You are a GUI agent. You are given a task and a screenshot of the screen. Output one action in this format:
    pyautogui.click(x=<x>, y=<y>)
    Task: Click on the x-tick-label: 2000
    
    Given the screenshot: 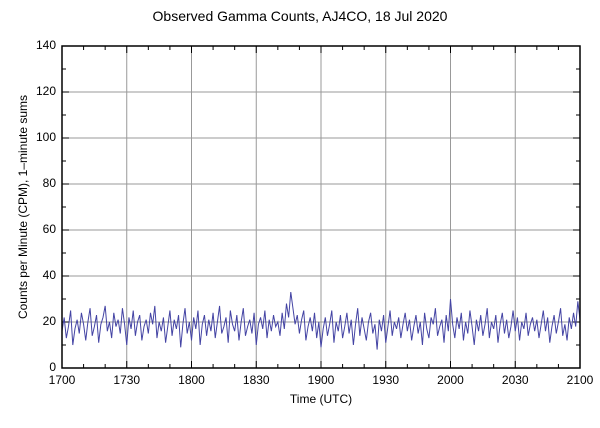 What is the action you would take?
    pyautogui.click(x=450, y=380)
    